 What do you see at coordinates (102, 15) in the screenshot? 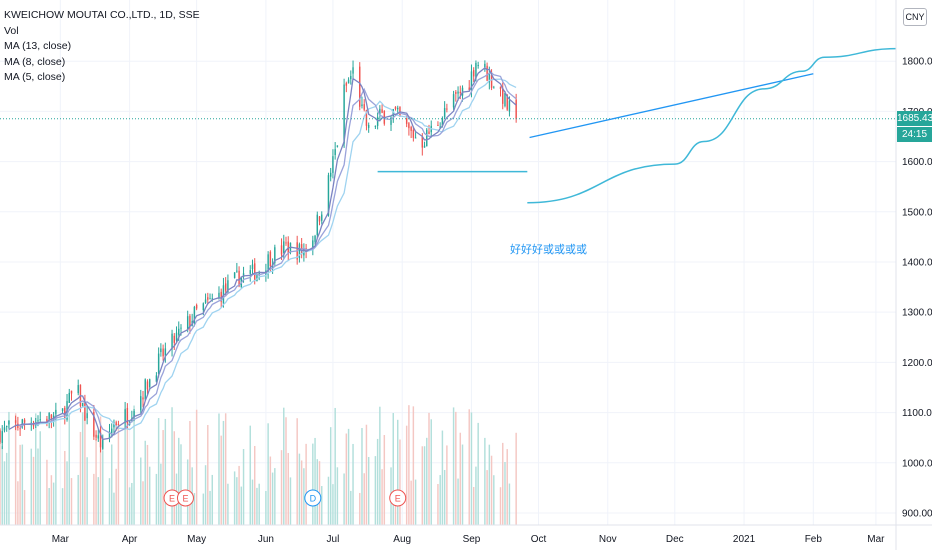
I see `symbol-title: KWEICHOW MOUTAI CO.,LTD., 1D, SSE` at bounding box center [102, 15].